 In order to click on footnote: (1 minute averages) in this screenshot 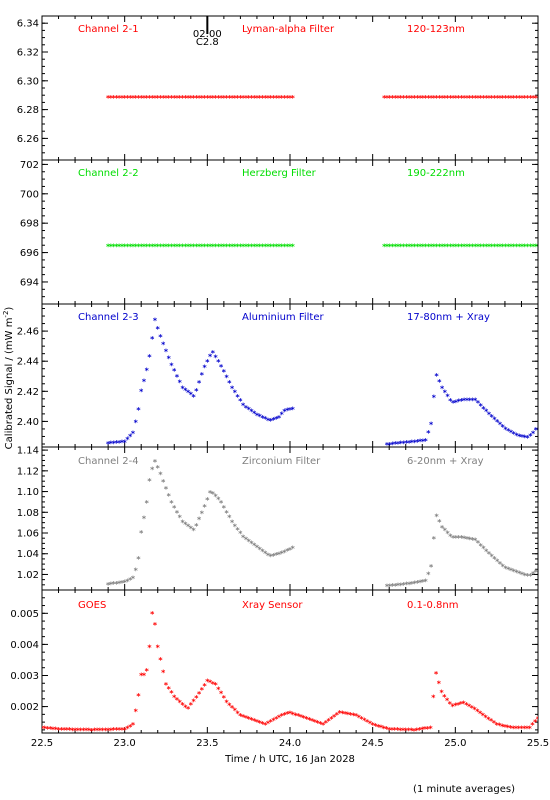, I will do `click(464, 789)`.